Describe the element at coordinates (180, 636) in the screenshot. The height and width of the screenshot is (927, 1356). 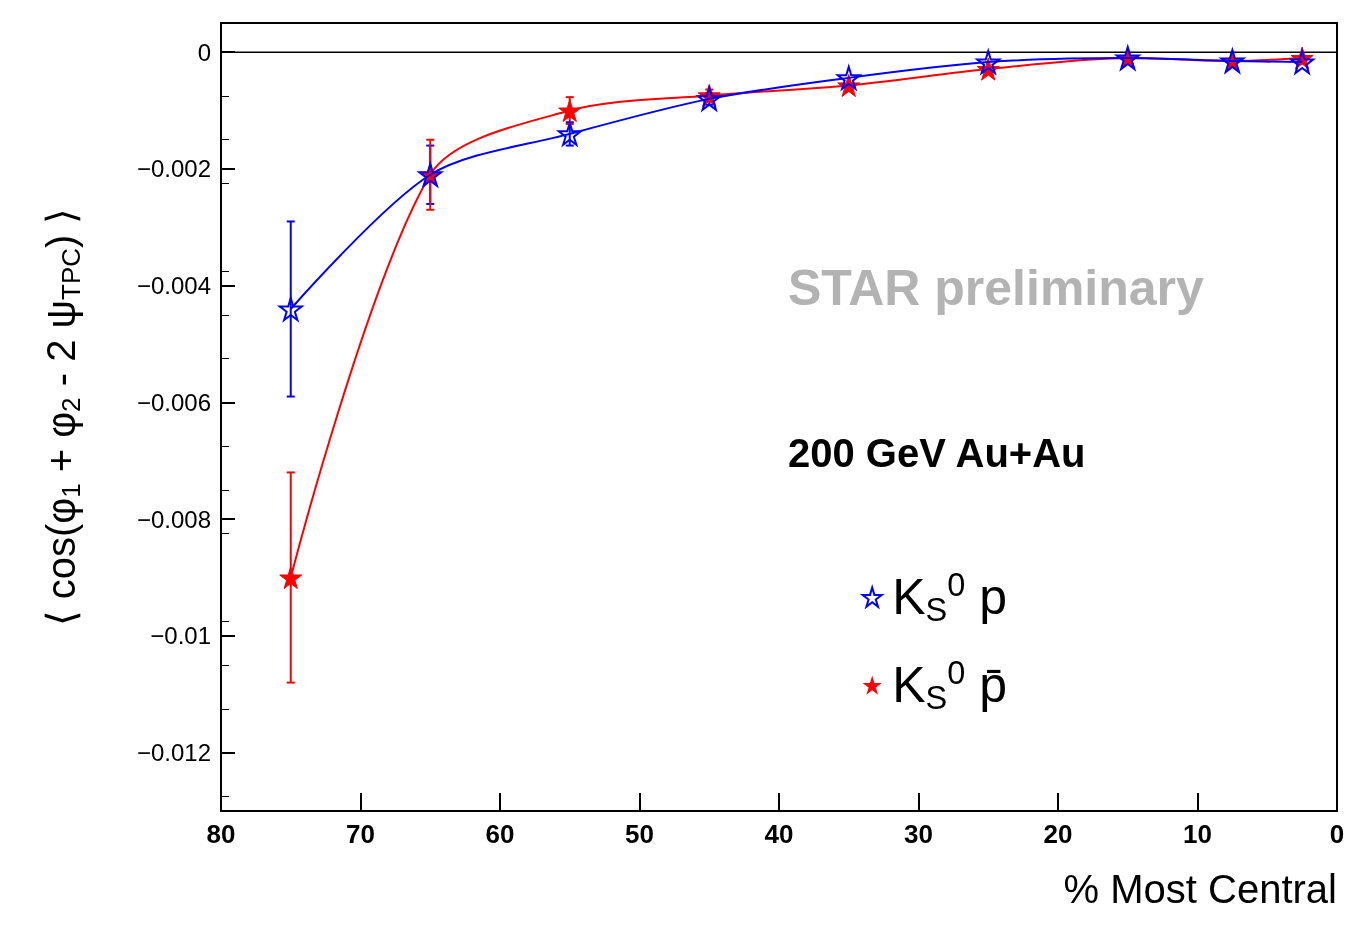
I see `y-tick-label: −0.01` at that location.